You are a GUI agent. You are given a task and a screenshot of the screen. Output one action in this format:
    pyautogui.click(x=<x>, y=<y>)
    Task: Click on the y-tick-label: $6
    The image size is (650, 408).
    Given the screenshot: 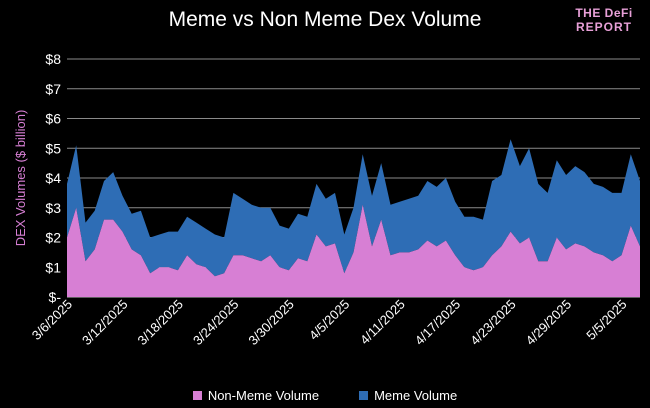 What is the action you would take?
    pyautogui.click(x=53, y=119)
    